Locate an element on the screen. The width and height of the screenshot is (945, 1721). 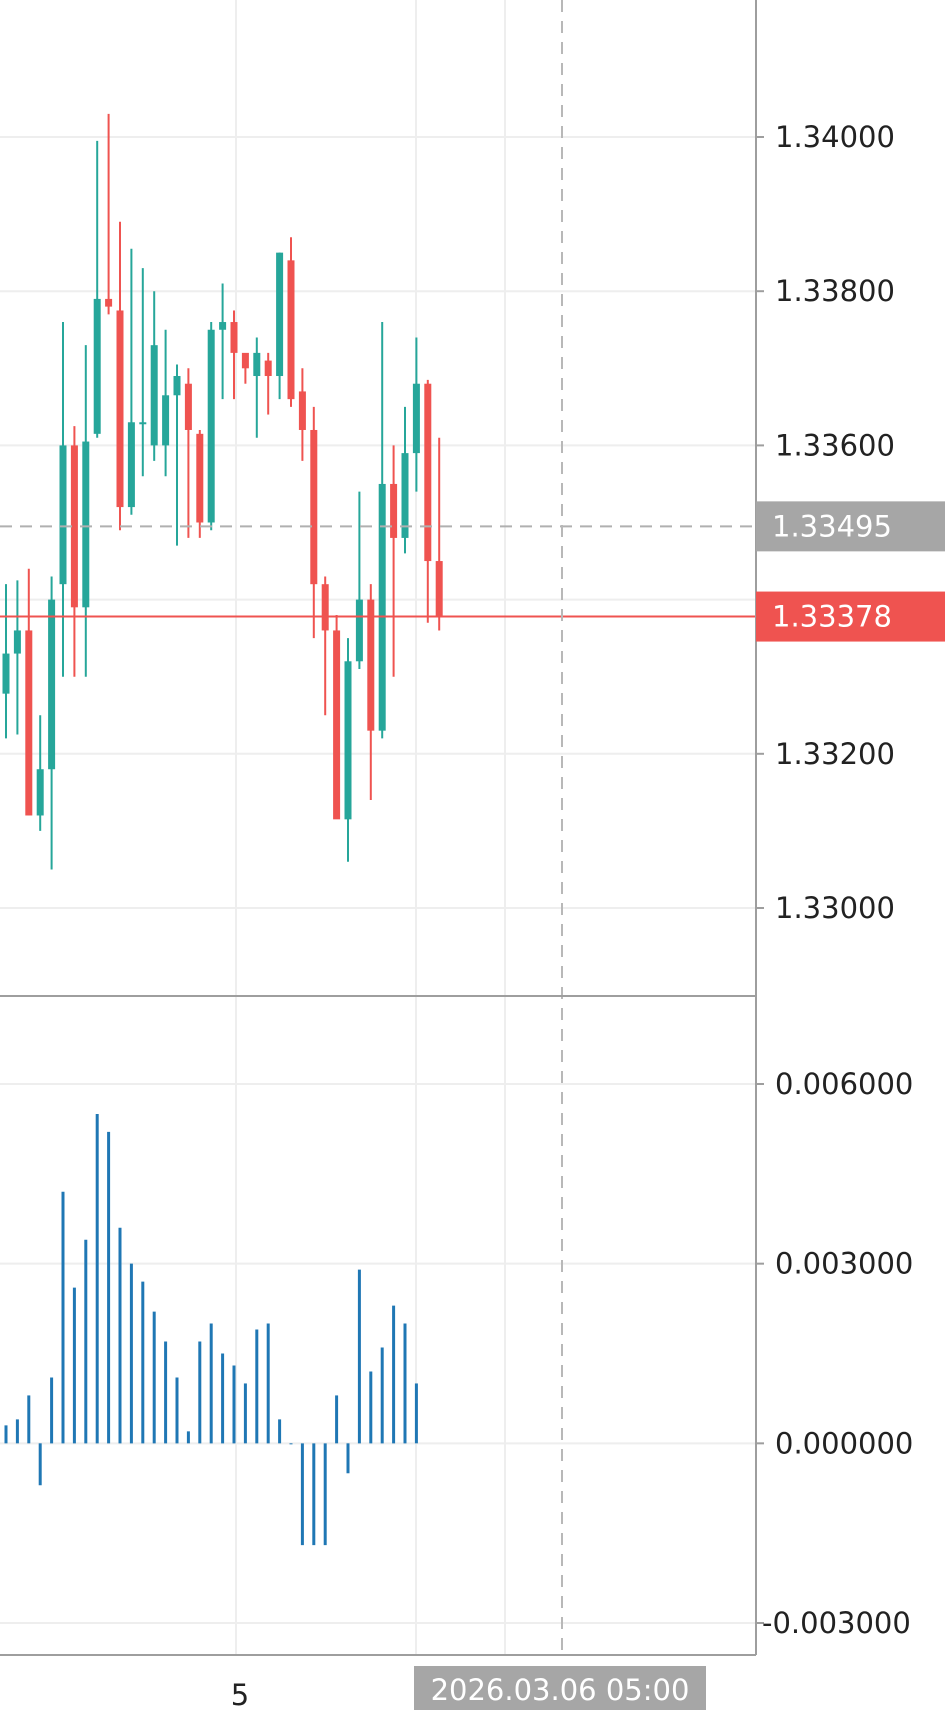
price-axis-labels: 1.34000 1.33800 1.33600 1.33200 1.33000 is located at coordinates (825, 522).